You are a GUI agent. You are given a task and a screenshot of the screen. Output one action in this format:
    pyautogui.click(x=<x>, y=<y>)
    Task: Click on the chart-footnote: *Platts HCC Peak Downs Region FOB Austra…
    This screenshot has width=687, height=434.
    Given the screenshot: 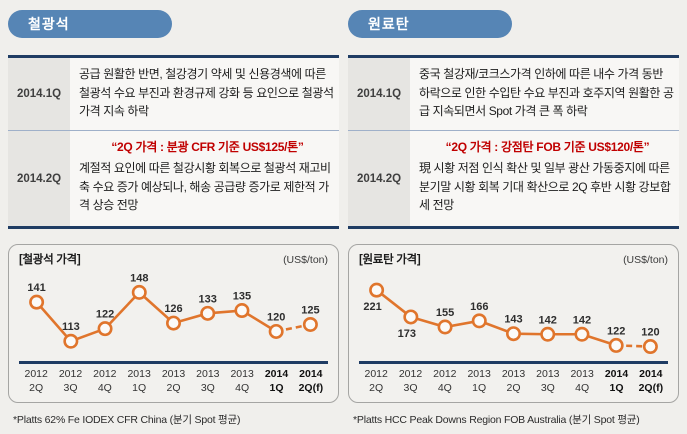 What is the action you would take?
    pyautogui.click(x=496, y=420)
    